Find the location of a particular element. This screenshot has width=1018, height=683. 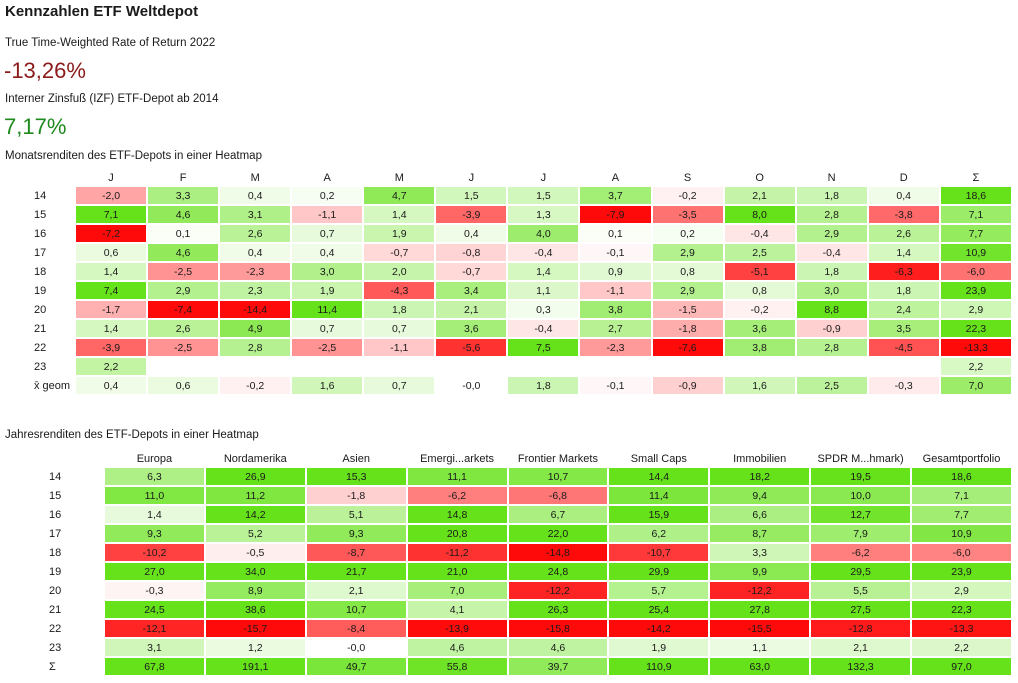

annual-column-header: SPDR M...hmark) is located at coordinates (860, 458).